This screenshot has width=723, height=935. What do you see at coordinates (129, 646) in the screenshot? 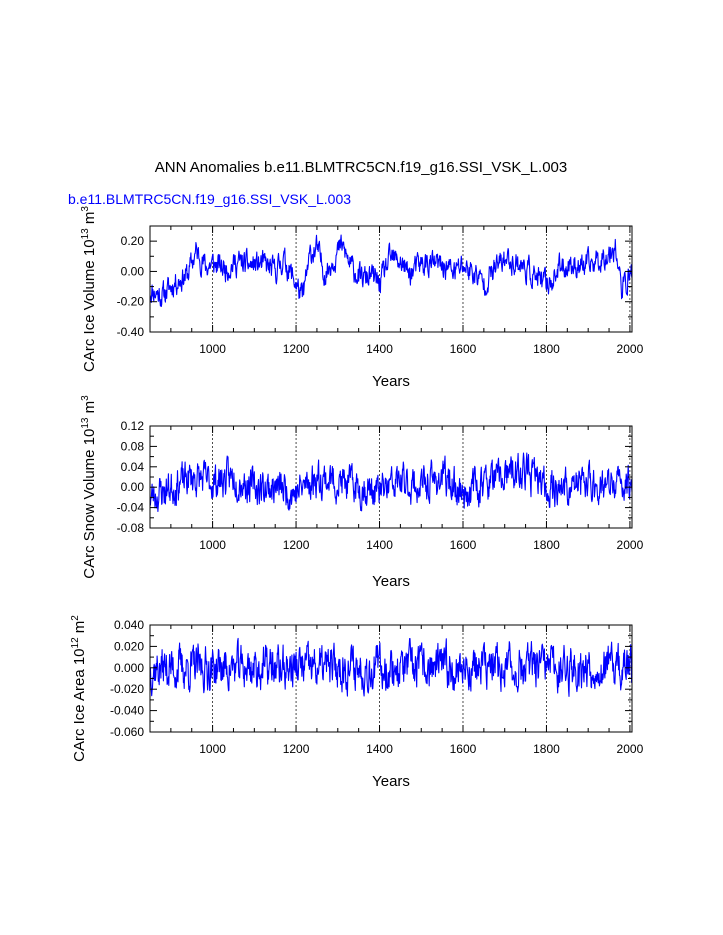
I see `y-tick-label: 0.020` at bounding box center [129, 646].